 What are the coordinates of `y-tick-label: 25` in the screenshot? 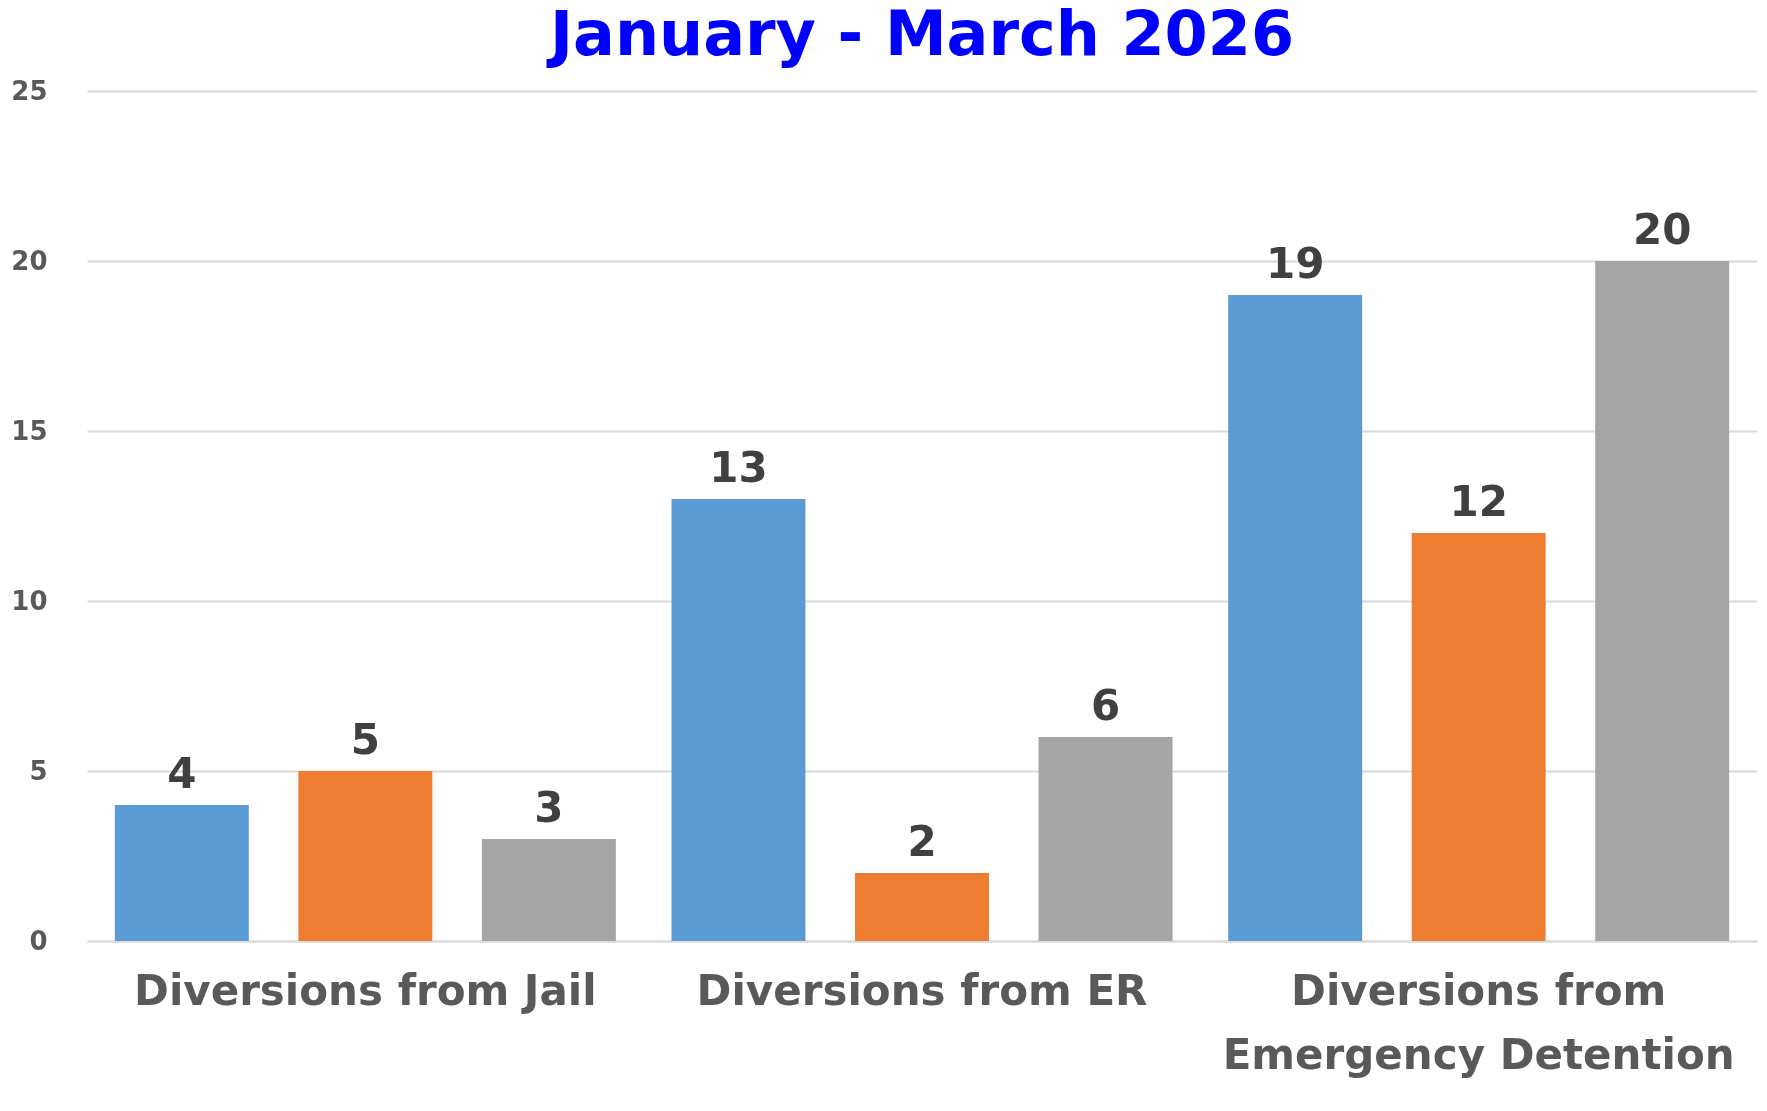 It's located at (29, 90).